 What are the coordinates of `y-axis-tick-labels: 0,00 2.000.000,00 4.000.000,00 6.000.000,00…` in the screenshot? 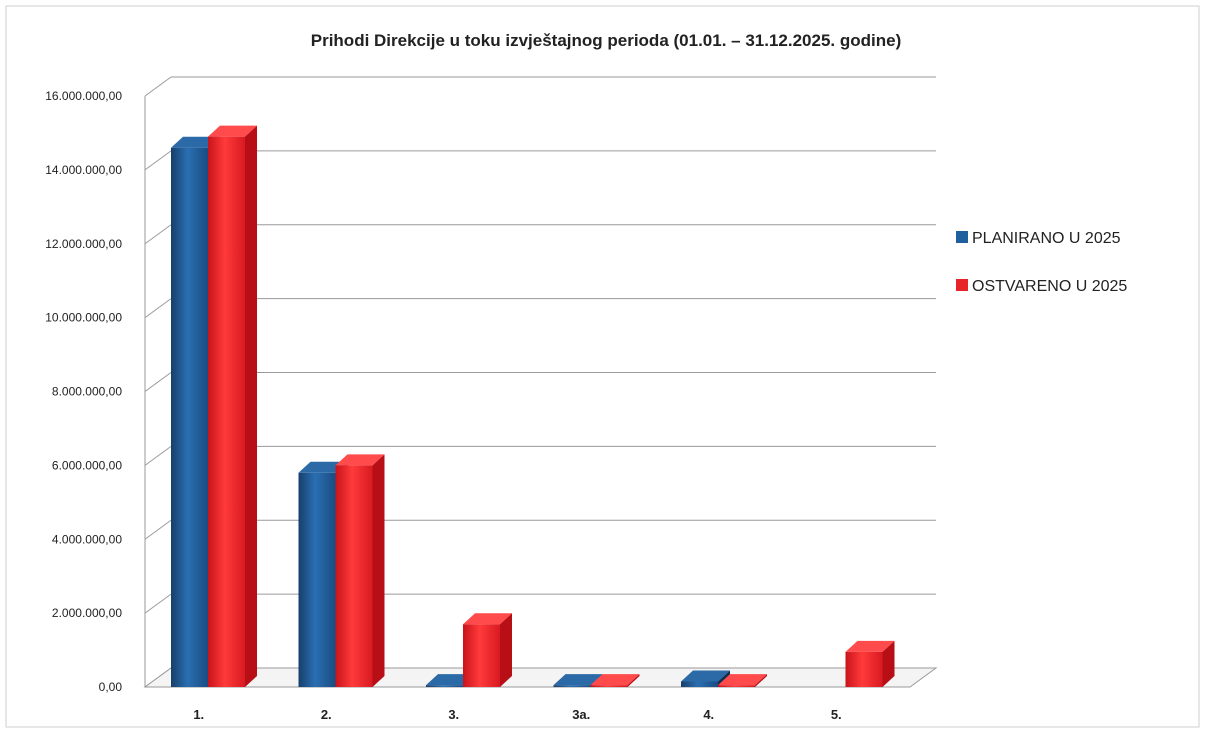 It's located at (83, 391).